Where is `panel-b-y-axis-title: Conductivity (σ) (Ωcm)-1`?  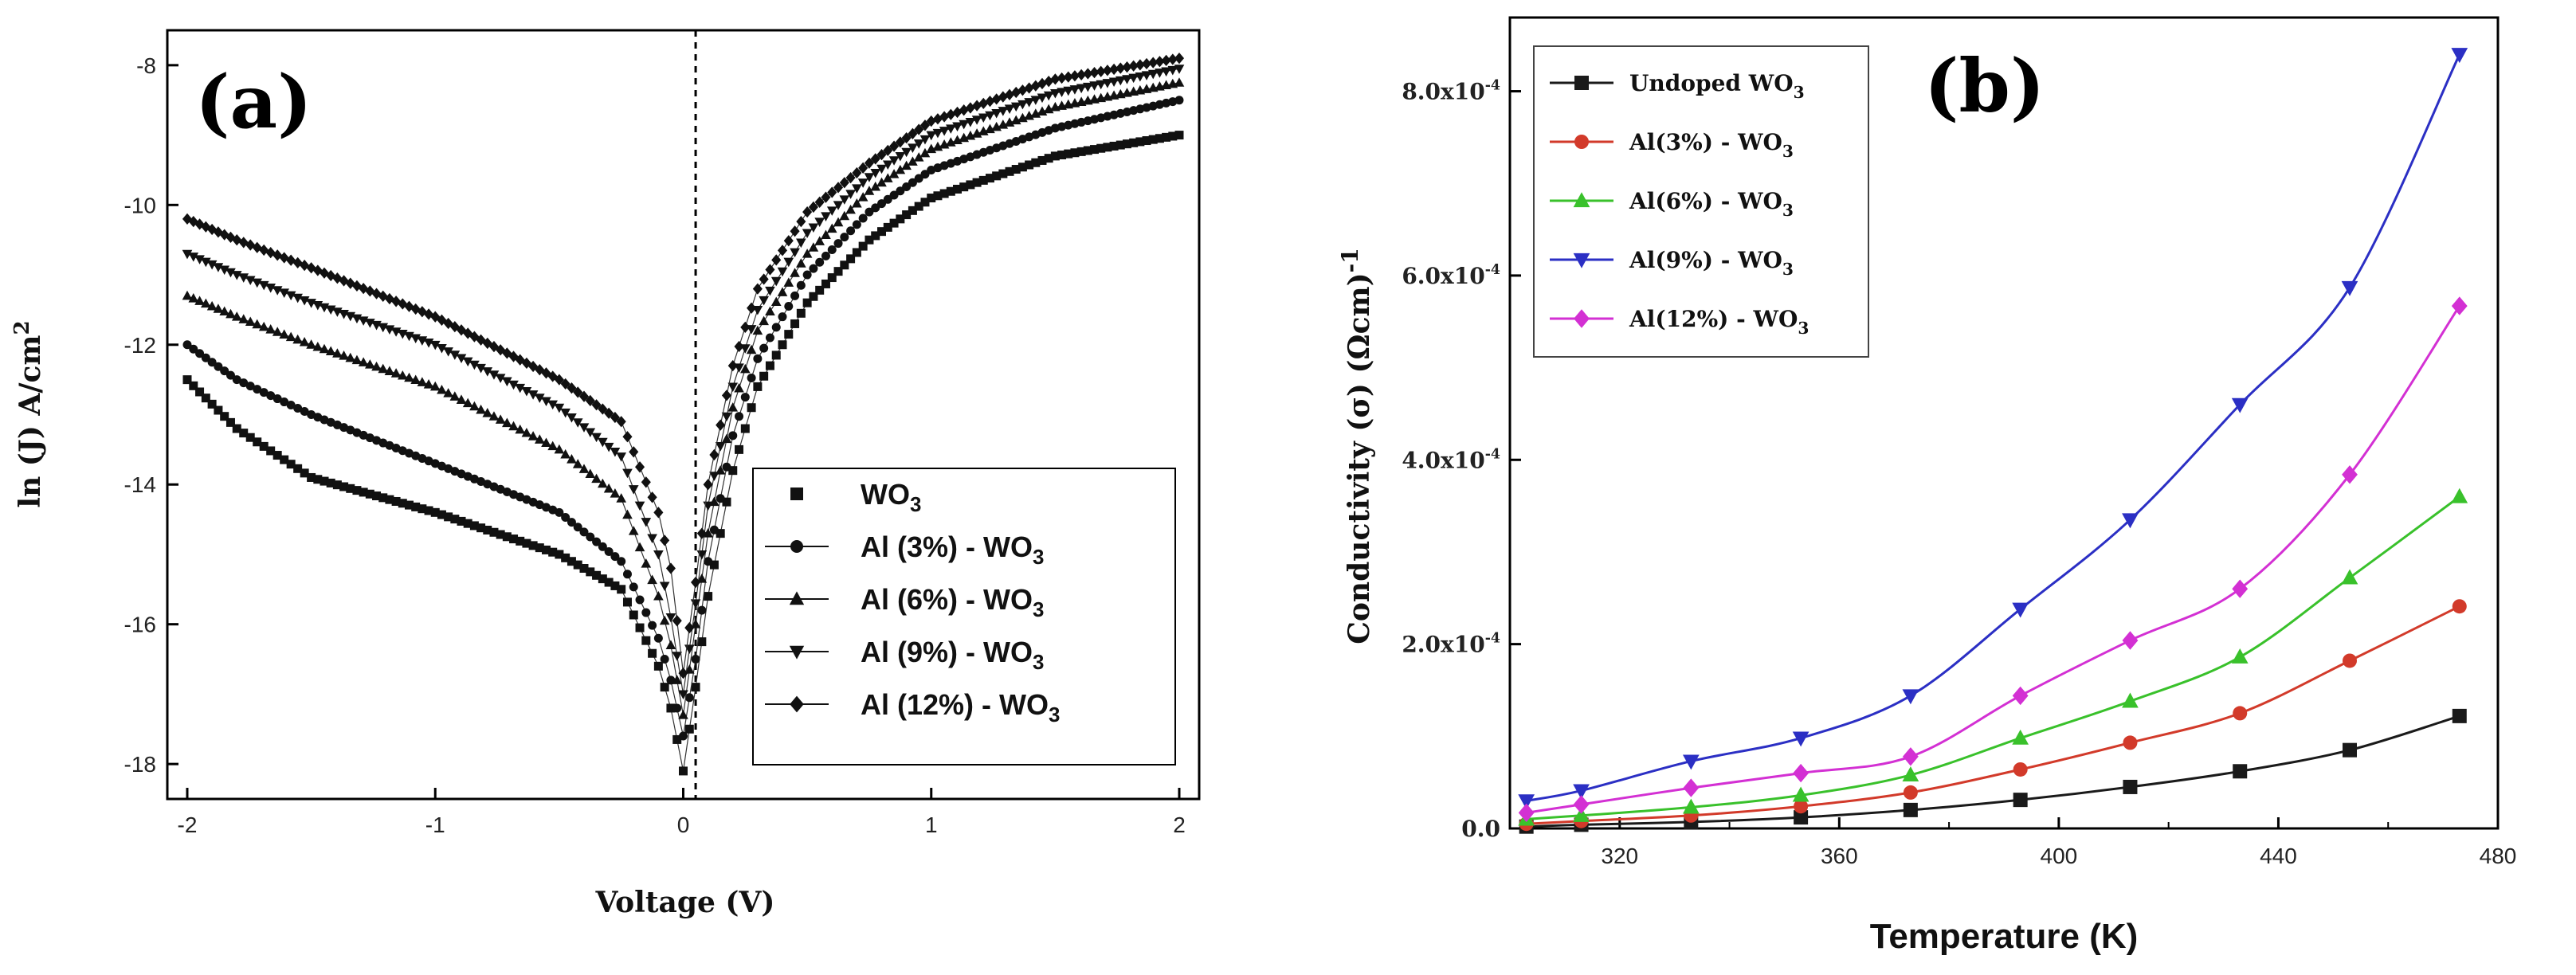
panel-b-y-axis-title: Conductivity (σ) (Ωcm)-1 is located at coordinates (1356, 446).